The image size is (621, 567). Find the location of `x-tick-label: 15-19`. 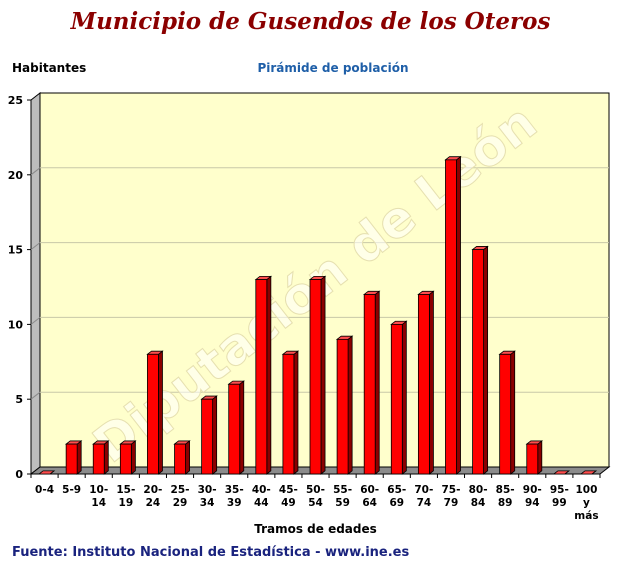

x-tick-label: 15-19 is located at coordinates (125, 496).